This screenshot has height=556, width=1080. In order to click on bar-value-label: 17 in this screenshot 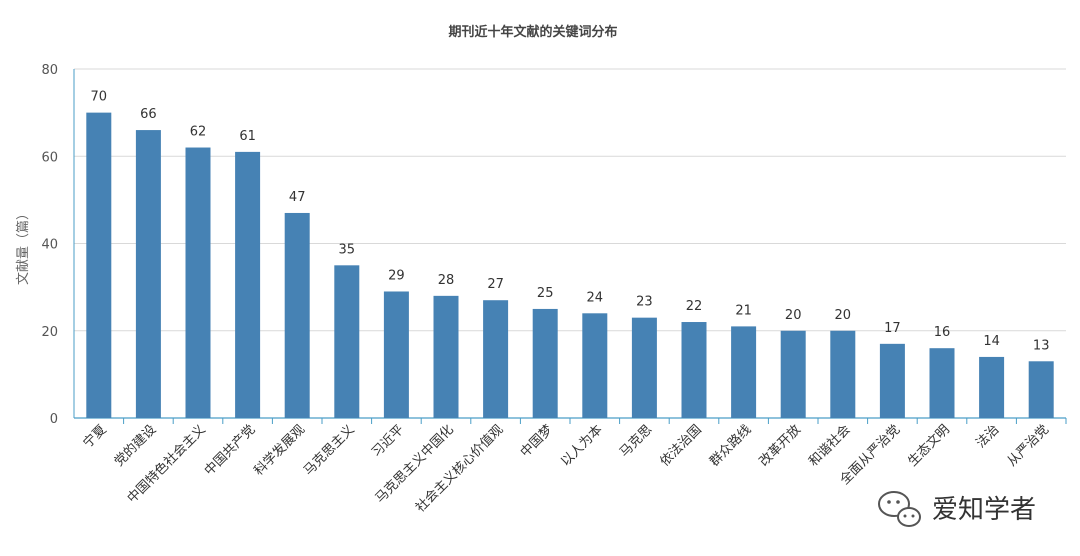, I will do `click(892, 328)`.